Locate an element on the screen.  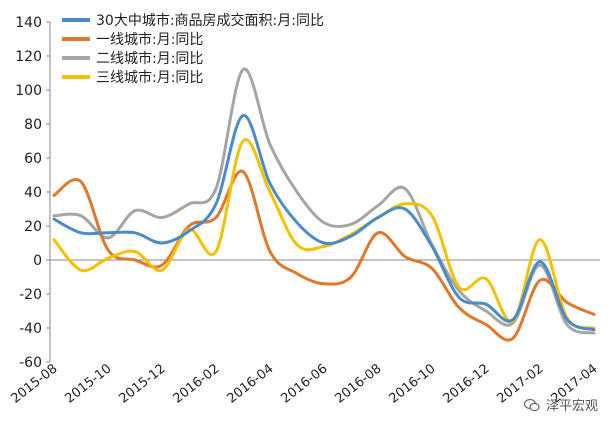
y-tick-label: 140 is located at coordinates (28, 23).